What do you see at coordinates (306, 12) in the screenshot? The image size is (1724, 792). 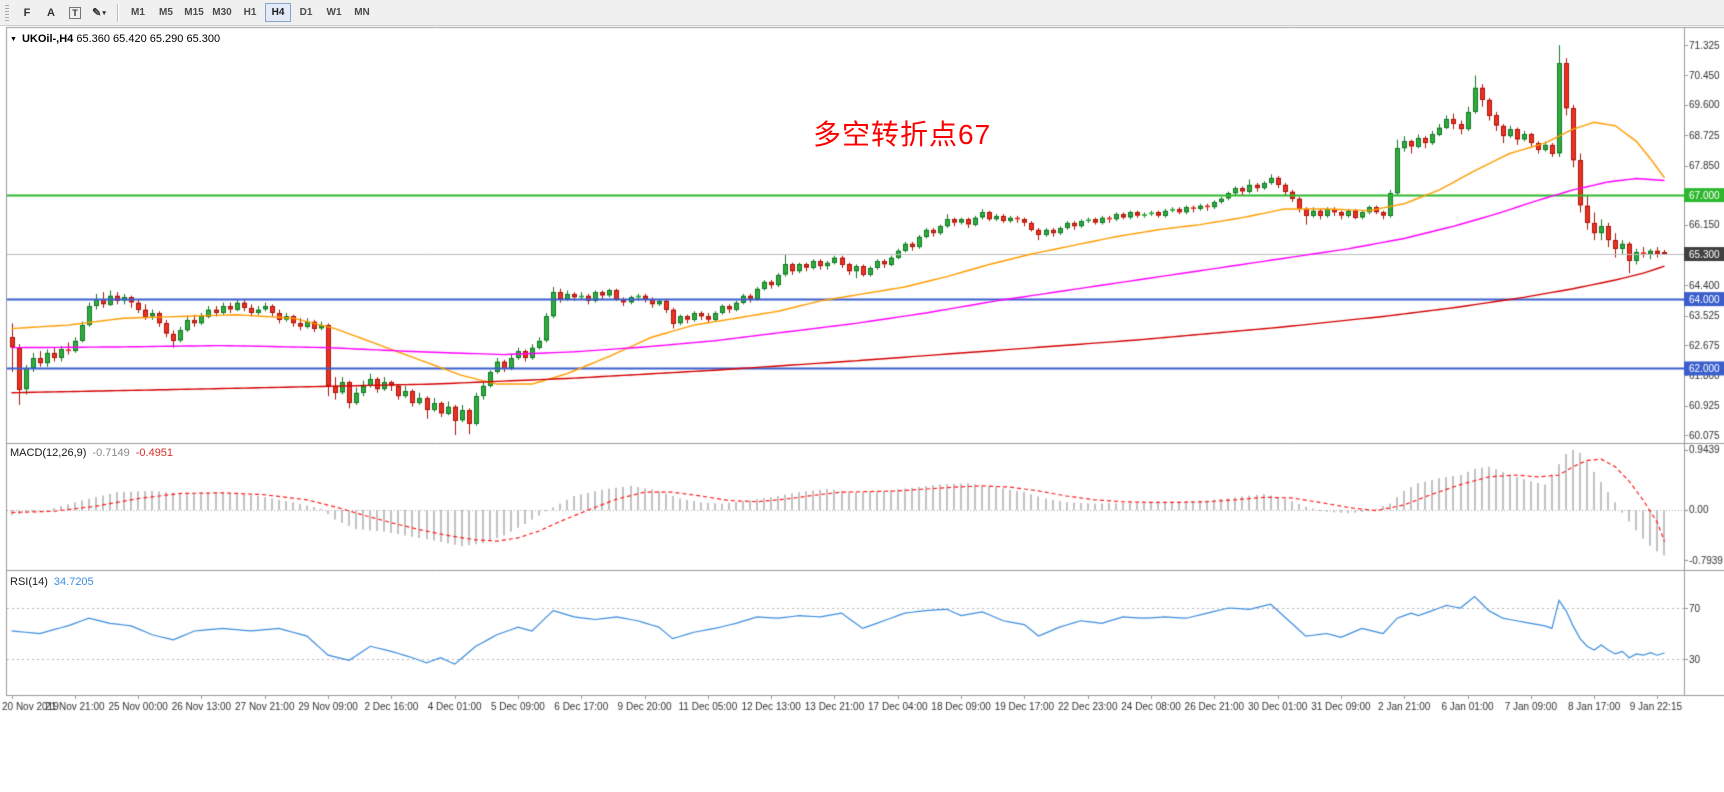 I see `timeframe-d1-button: D1` at bounding box center [306, 12].